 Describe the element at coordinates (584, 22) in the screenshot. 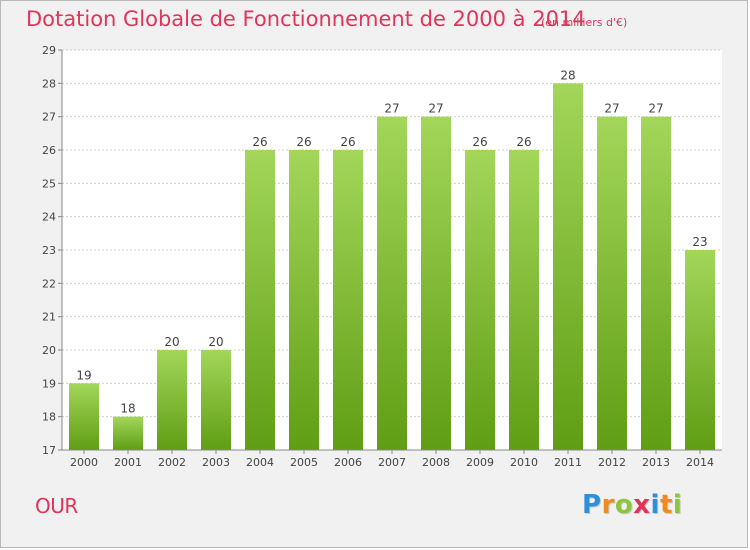

I see `chart-subtitle: (en milliers d'€)` at that location.